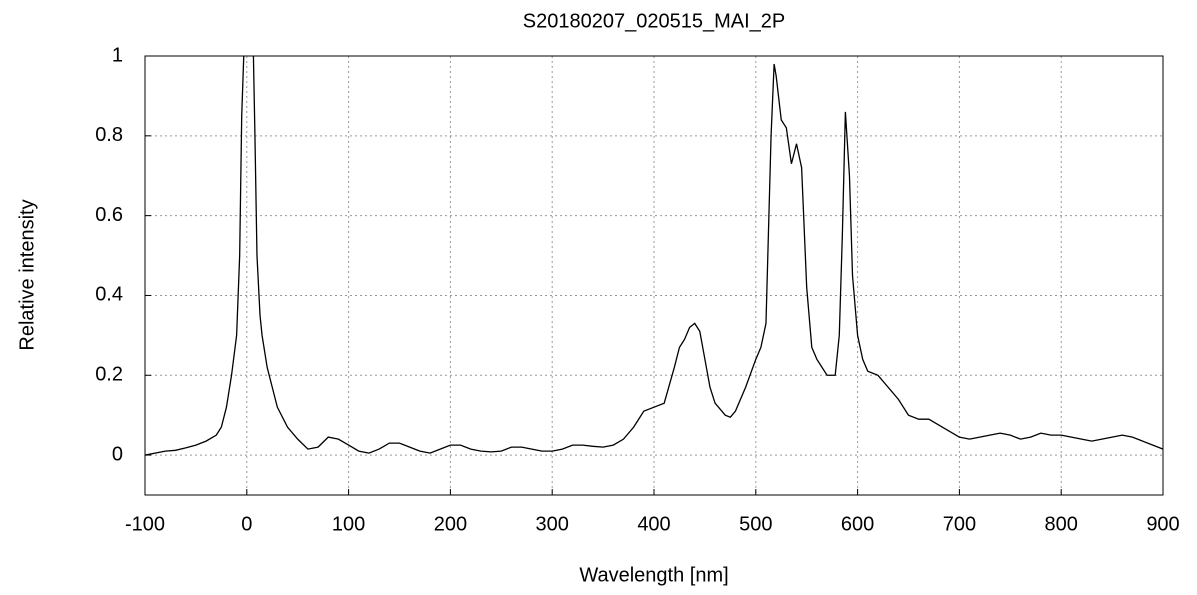 This screenshot has height=595, width=1197. Describe the element at coordinates (117, 55) in the screenshot. I see `y-tick-label: 1` at that location.